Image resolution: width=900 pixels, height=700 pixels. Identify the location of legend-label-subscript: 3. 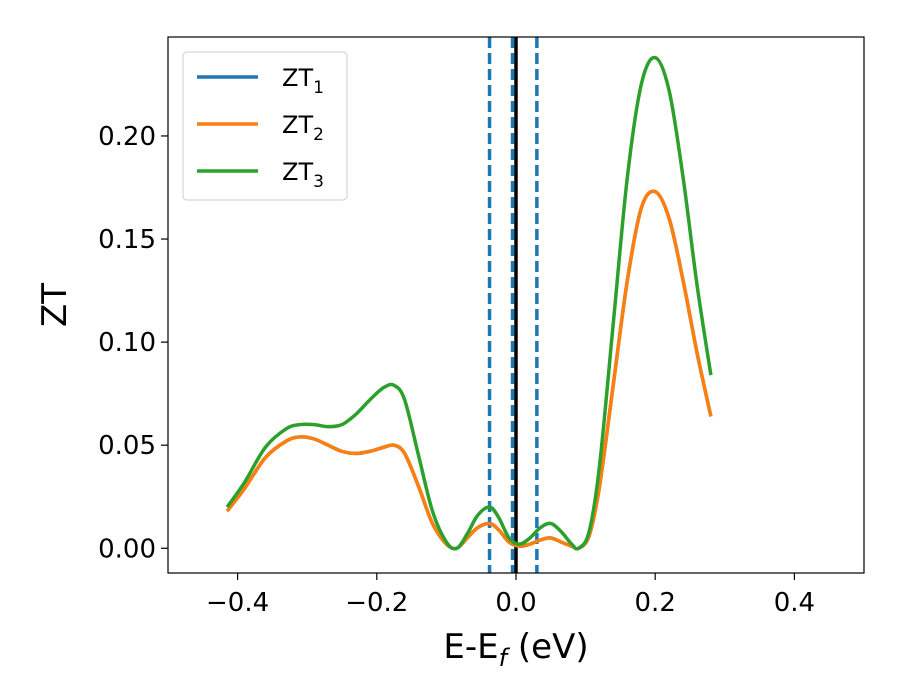
(318, 182).